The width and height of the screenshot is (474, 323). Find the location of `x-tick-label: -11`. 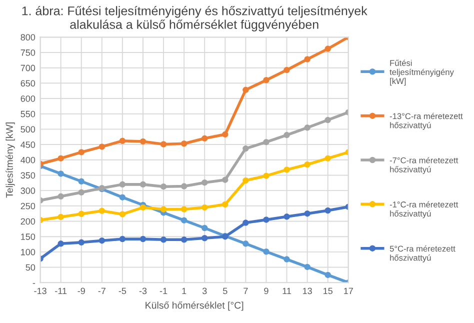

x-tick-label: -11 is located at coordinates (61, 291).